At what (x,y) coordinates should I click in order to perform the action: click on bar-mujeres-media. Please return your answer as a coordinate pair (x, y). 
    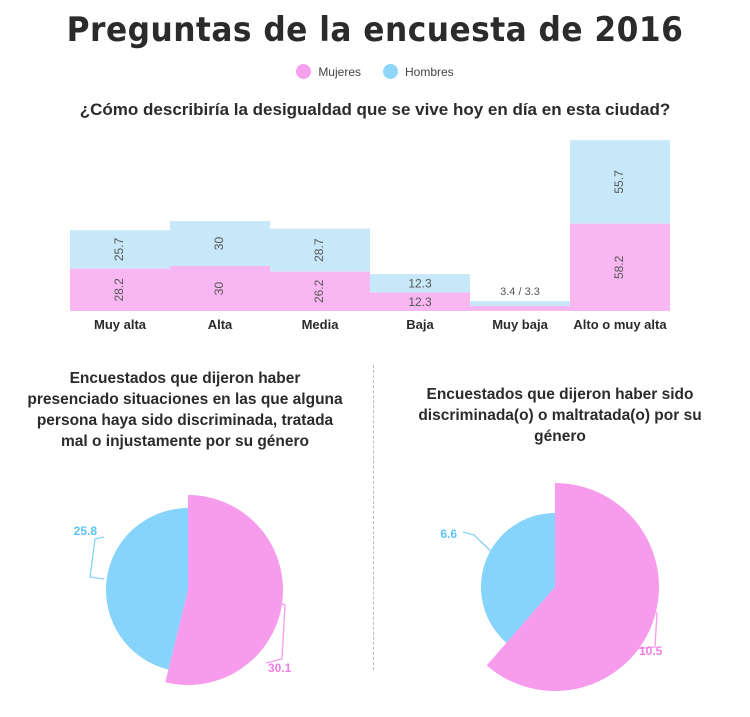
    Looking at the image, I should click on (320, 291).